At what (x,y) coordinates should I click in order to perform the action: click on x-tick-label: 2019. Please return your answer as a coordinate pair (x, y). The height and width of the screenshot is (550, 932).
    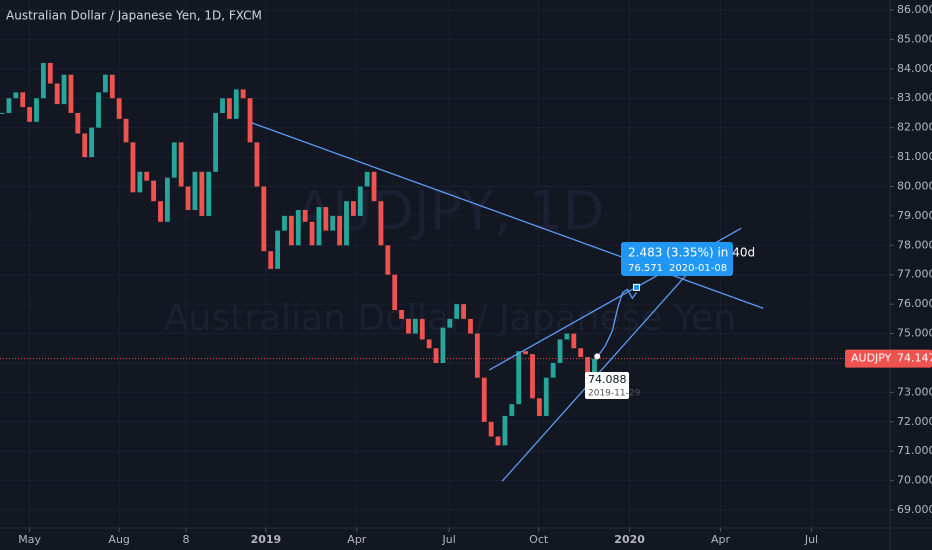
    Looking at the image, I should click on (266, 539).